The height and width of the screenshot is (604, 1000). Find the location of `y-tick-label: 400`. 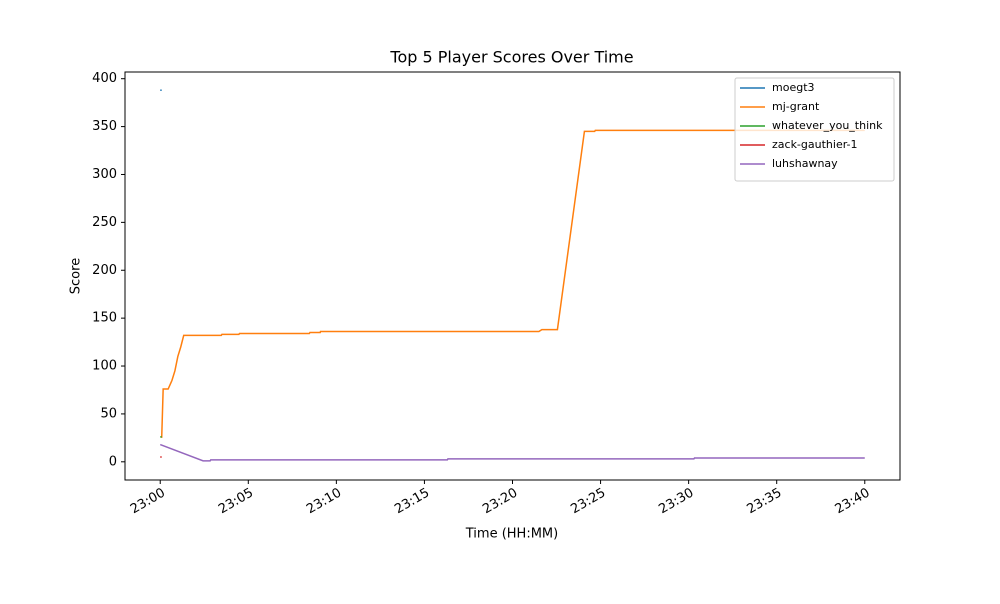

y-tick-label: 400 is located at coordinates (104, 78).